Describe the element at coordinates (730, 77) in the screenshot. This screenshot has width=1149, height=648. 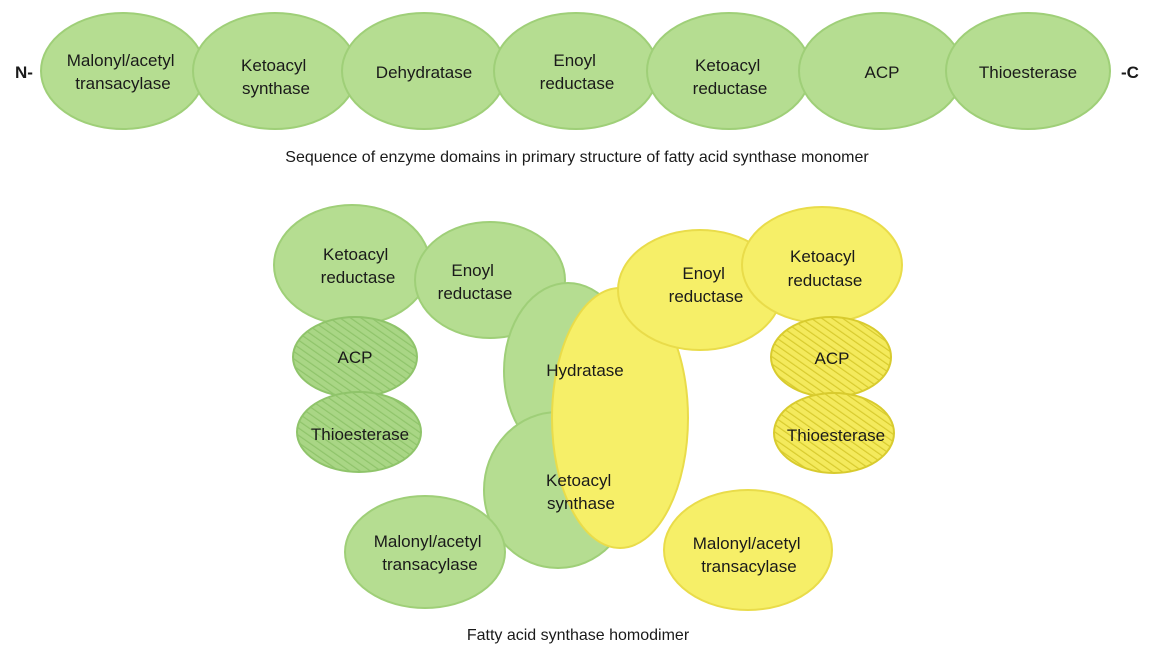
I see `domain-ketoacyl-reductase-label: Ketoacyl reductase` at that location.